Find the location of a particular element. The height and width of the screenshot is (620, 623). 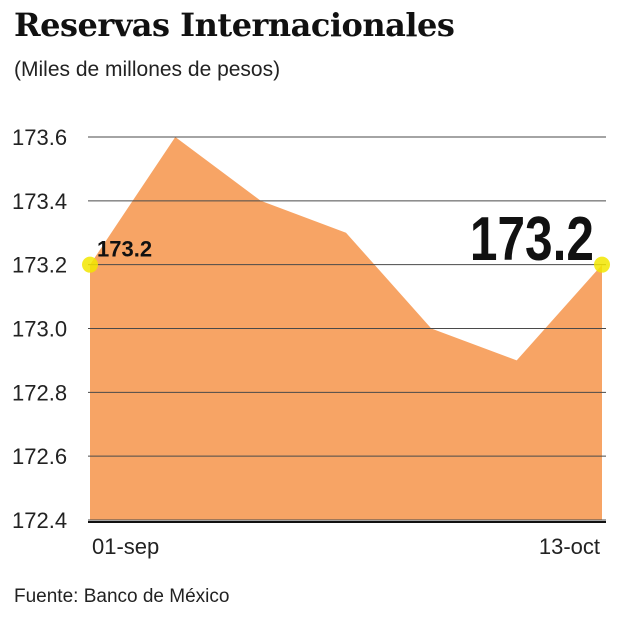

data-label-start: 173.2 is located at coordinates (124, 249).